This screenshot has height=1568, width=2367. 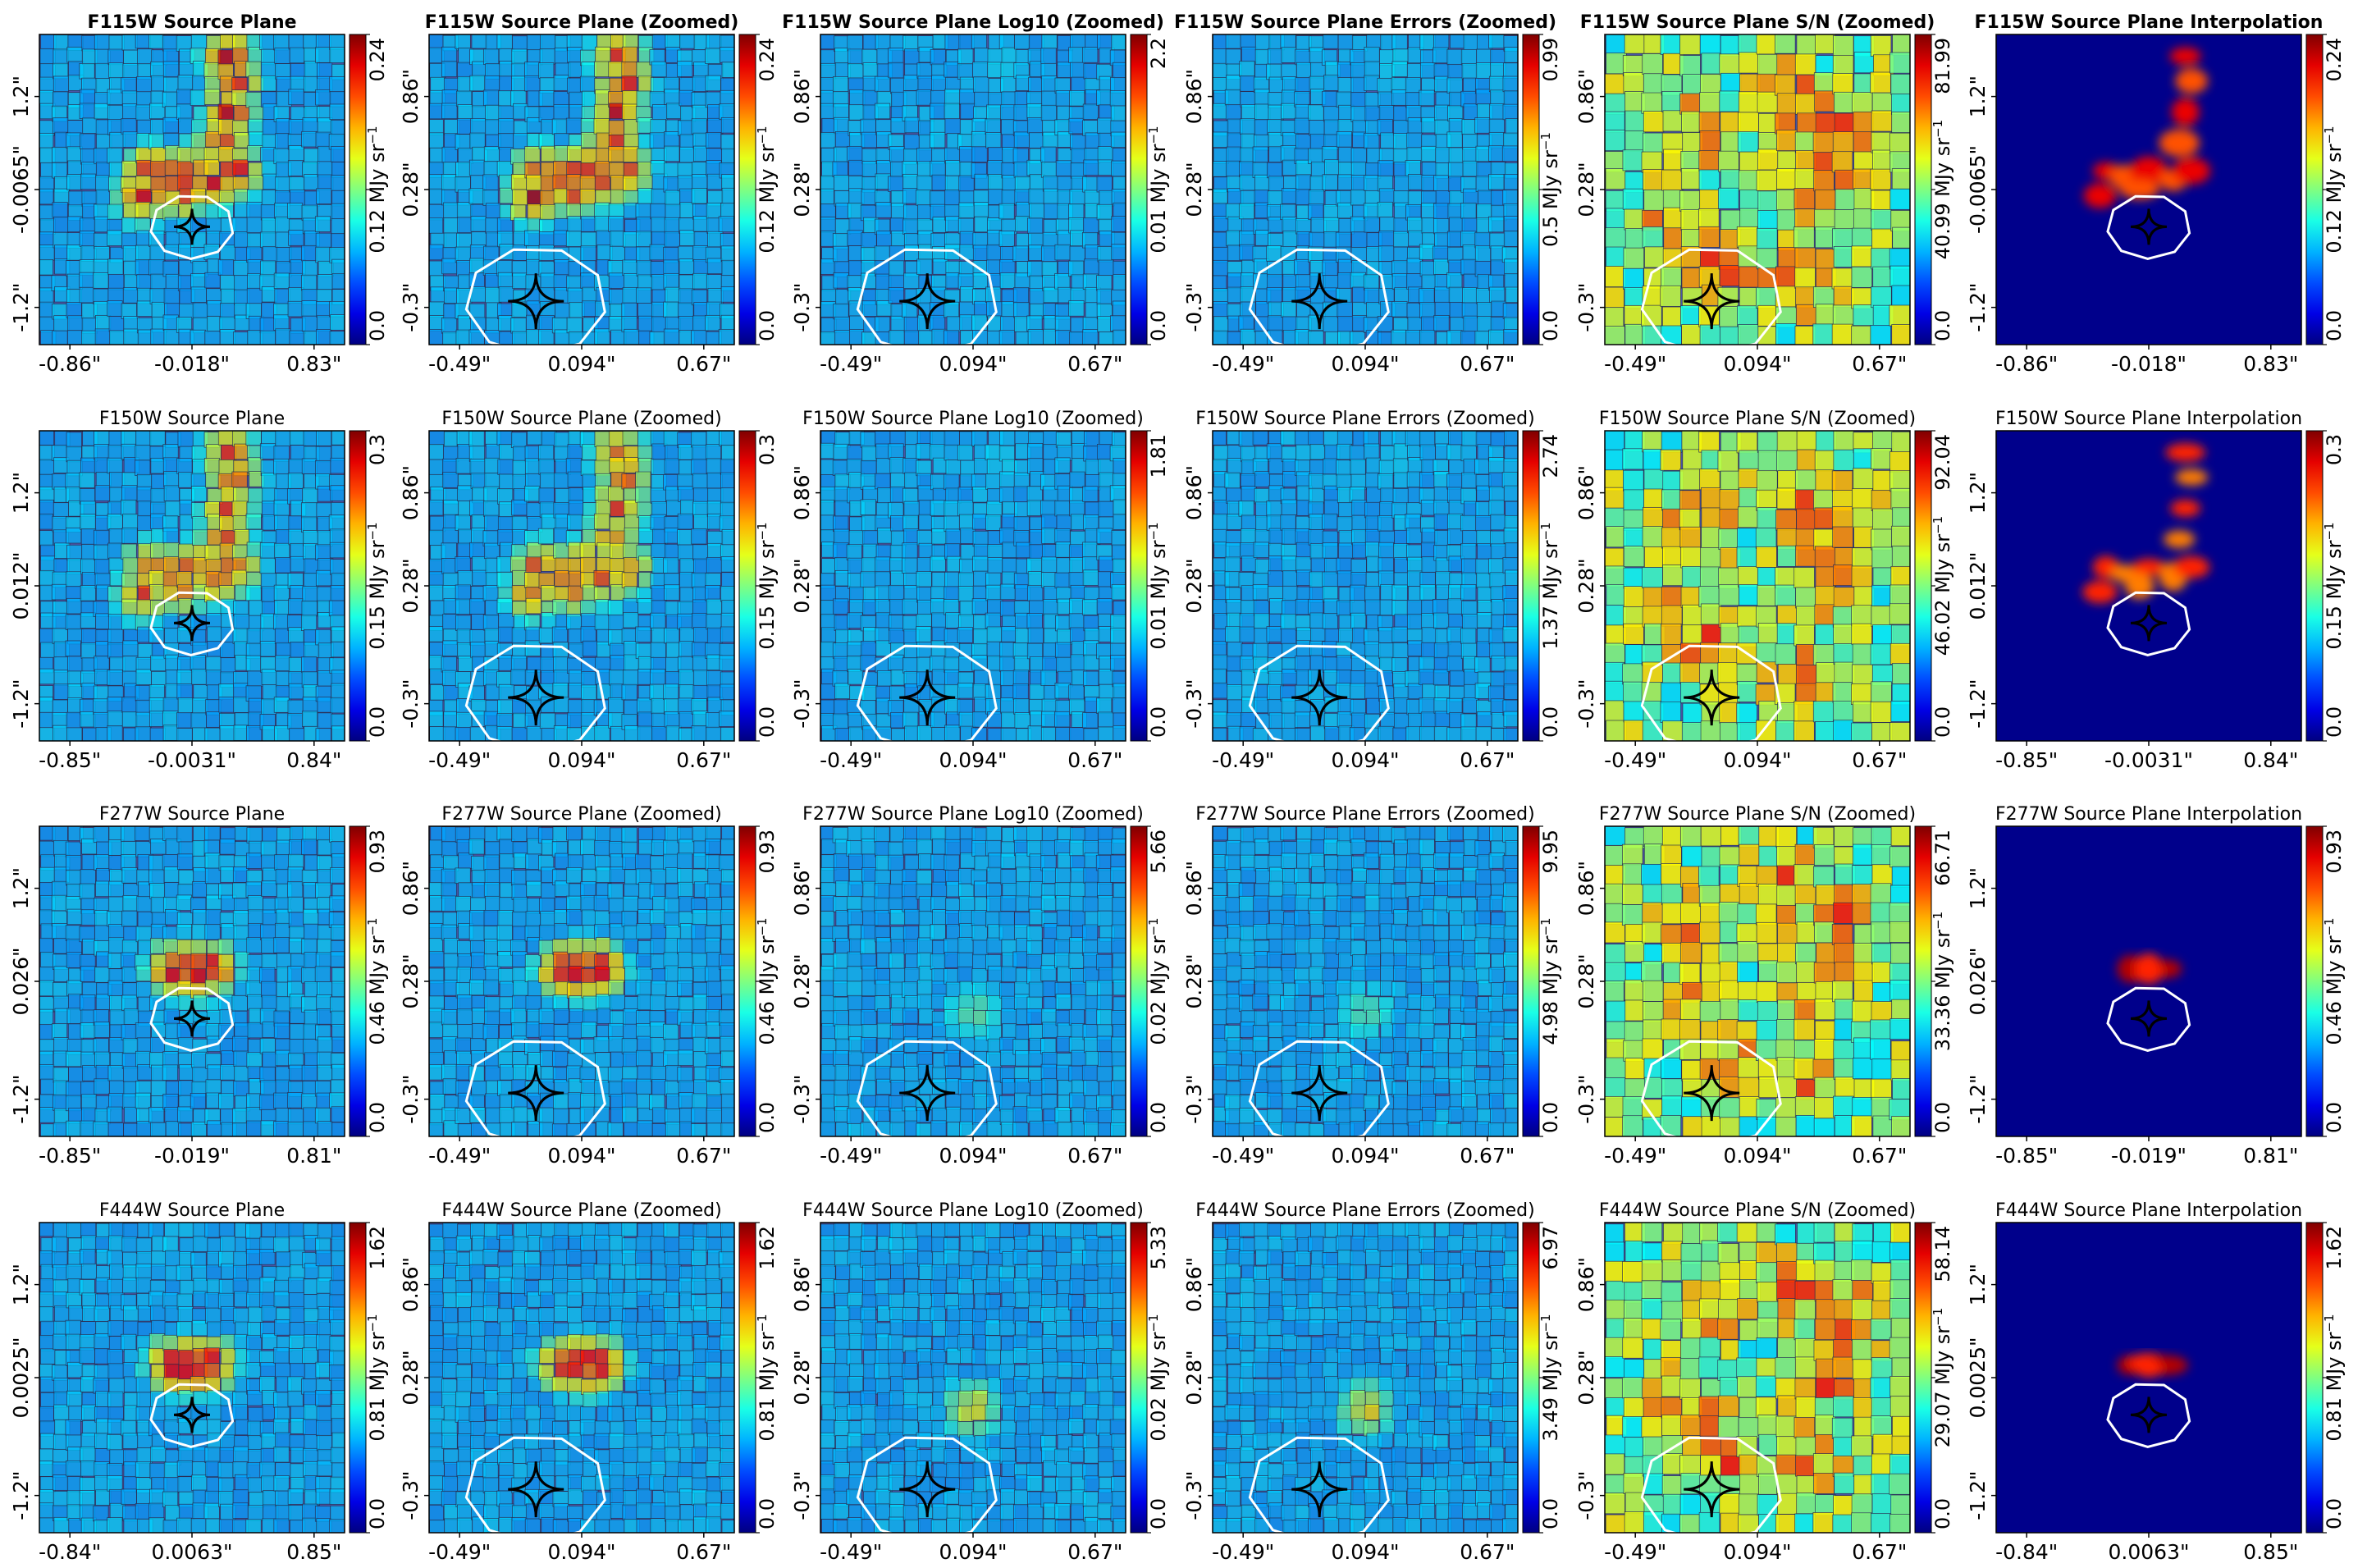 I want to click on colorbar-label: 0.01 MJy sr−1, so click(x=1158, y=189).